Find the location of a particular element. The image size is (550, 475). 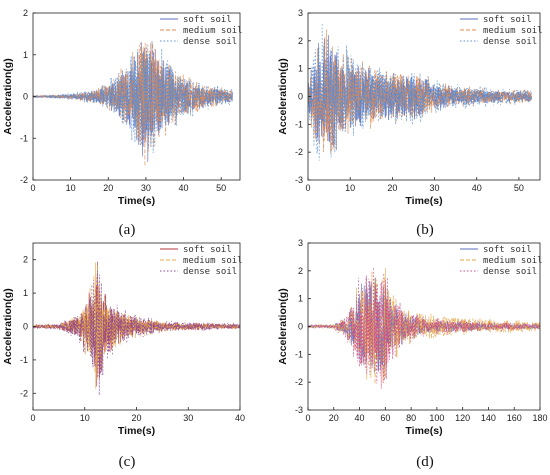

x-tick-label: 80 is located at coordinates (411, 418).